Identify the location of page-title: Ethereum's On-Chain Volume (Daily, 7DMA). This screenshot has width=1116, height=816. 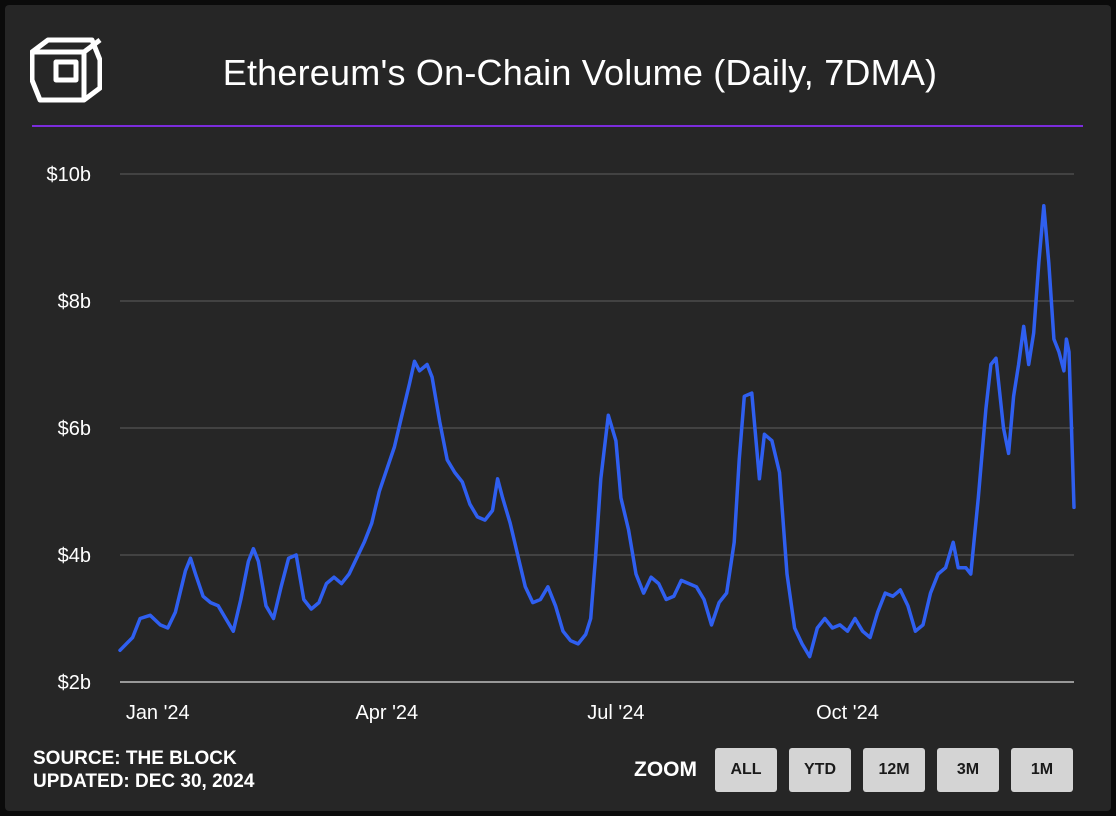
(580, 72).